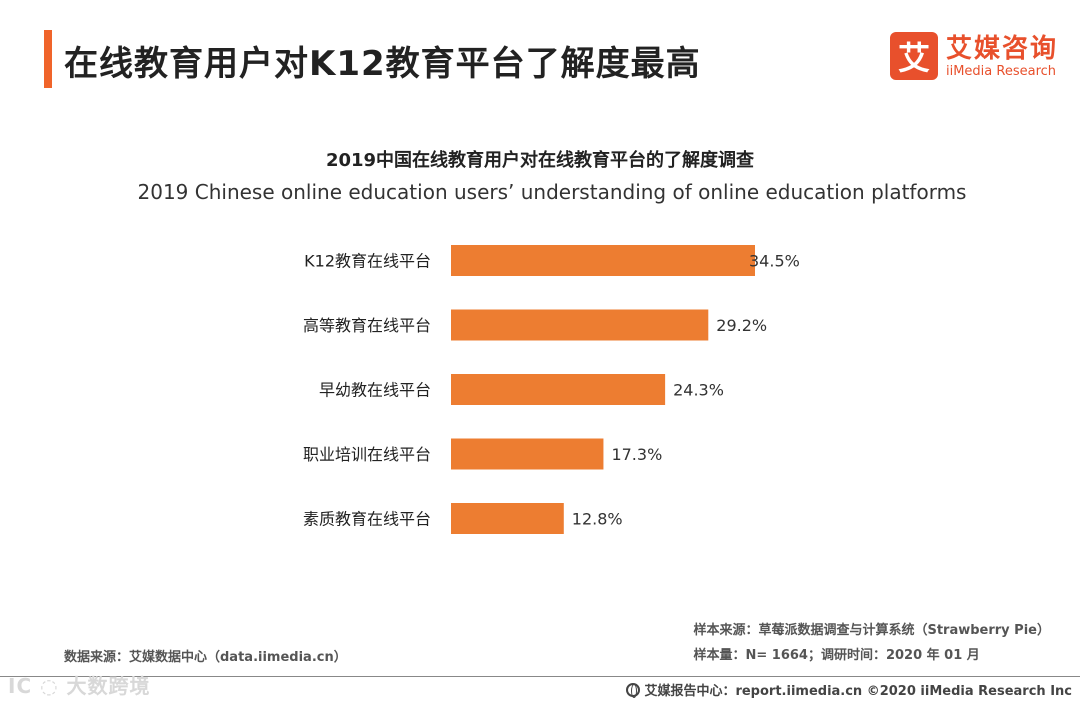 Image resolution: width=1080 pixels, height=702 pixels. Describe the element at coordinates (698, 390) in the screenshot. I see `value-label: 24.3%` at that location.